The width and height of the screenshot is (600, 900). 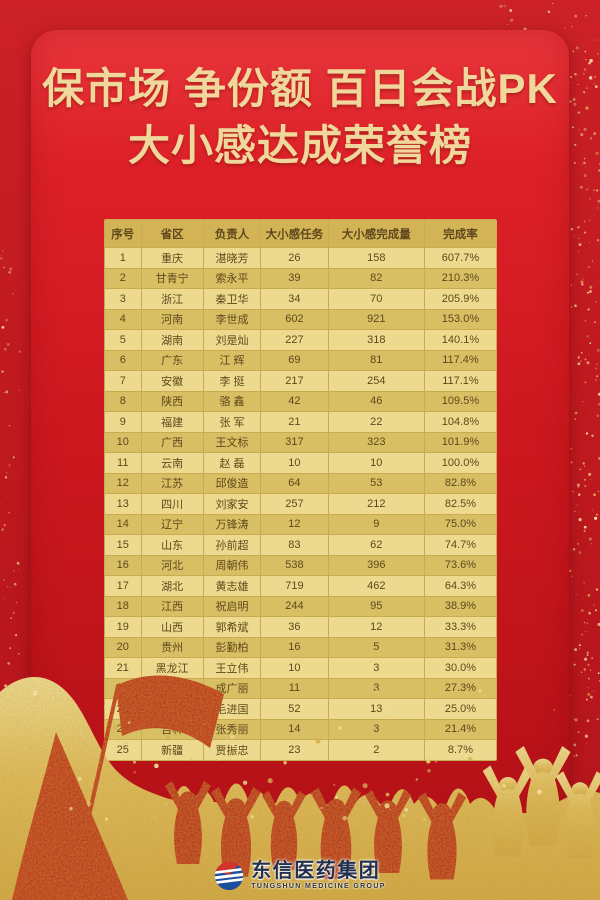 I want to click on cell-rate: 8.7%, so click(x=460, y=750).